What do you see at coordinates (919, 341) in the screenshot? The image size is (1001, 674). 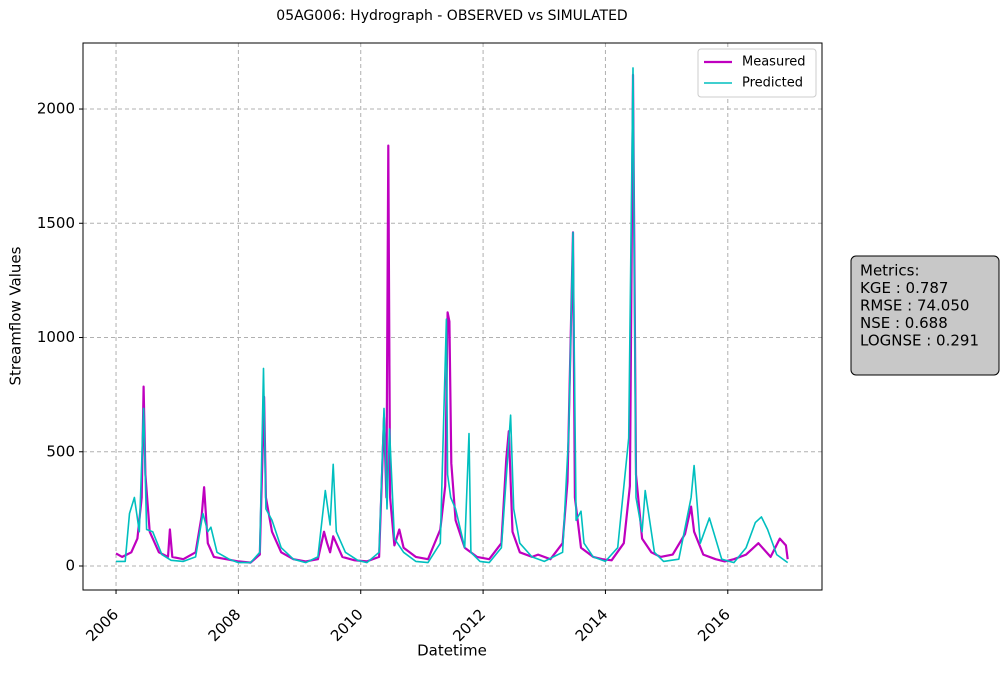 I see `metrics-text: LOGNSE : 0.291` at bounding box center [919, 341].